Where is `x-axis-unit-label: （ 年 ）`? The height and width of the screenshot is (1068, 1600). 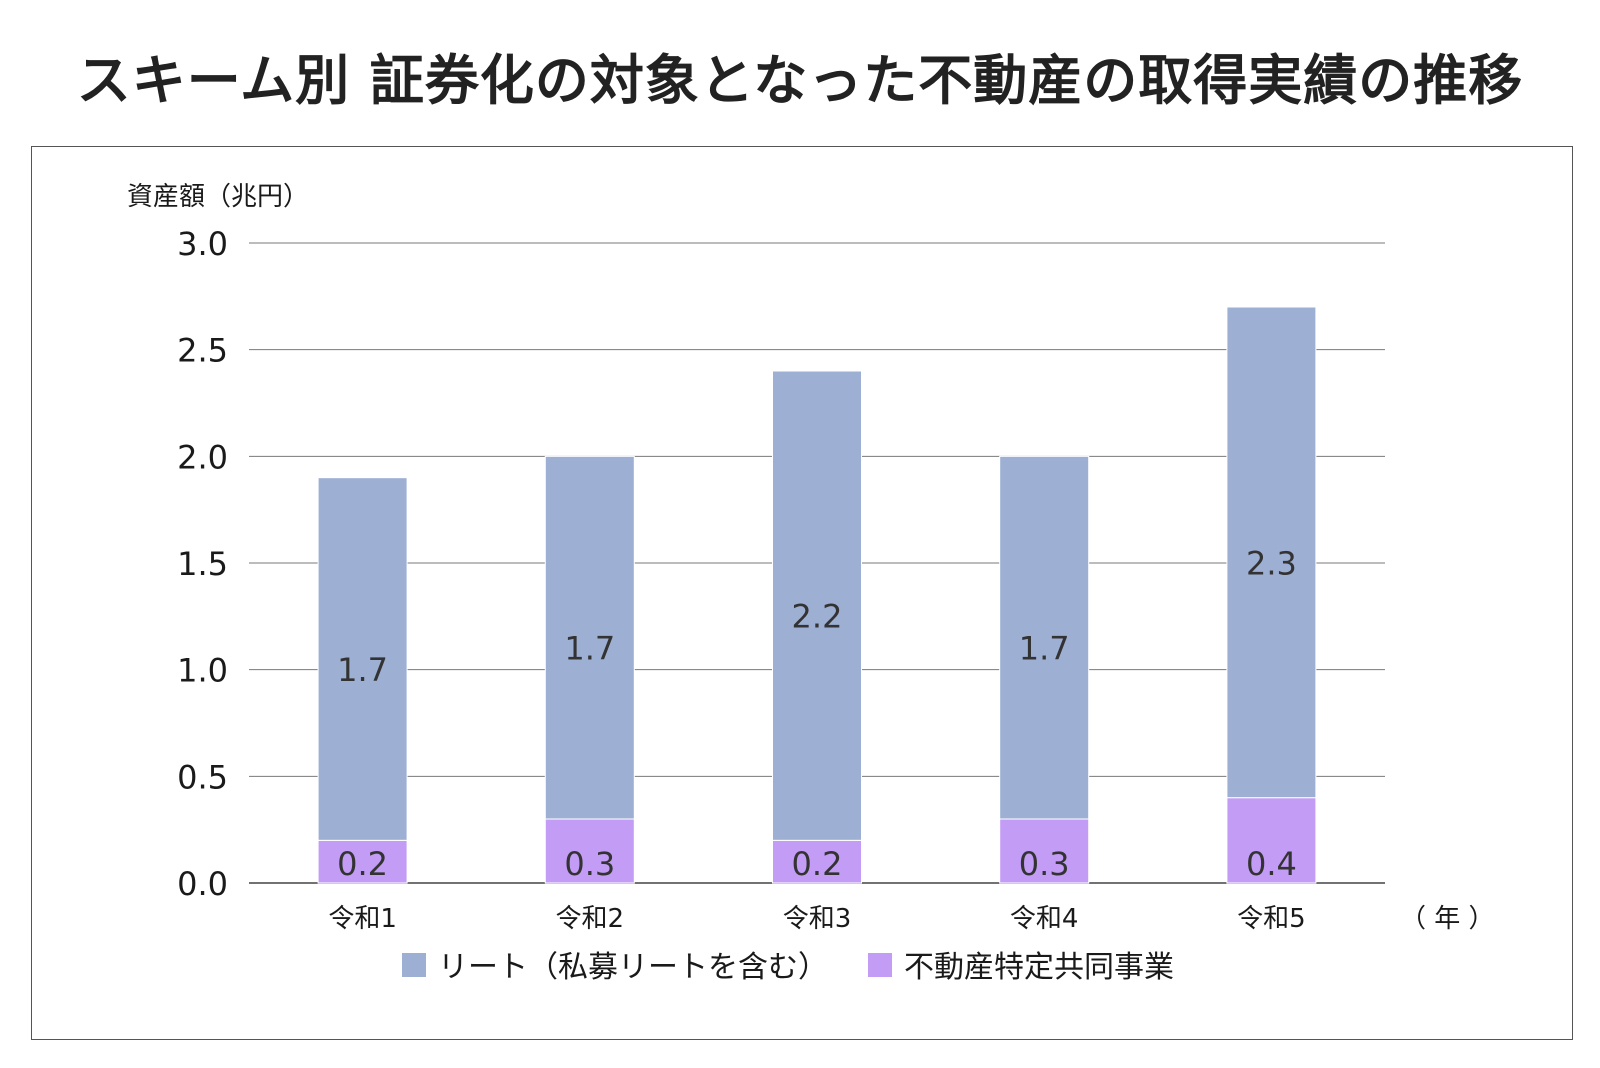
x-axis-unit-label: （ 年 ） is located at coordinates (1447, 919).